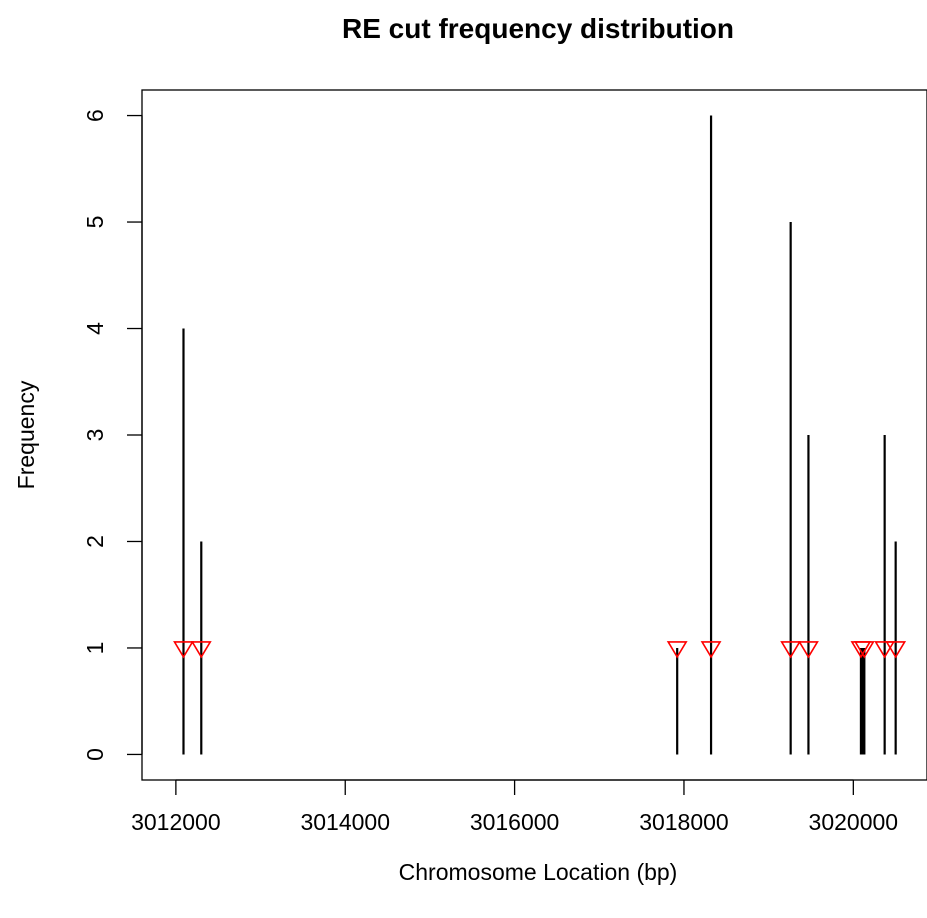  Describe the element at coordinates (95, 435) in the screenshot. I see `y-tick-label: 3` at that location.